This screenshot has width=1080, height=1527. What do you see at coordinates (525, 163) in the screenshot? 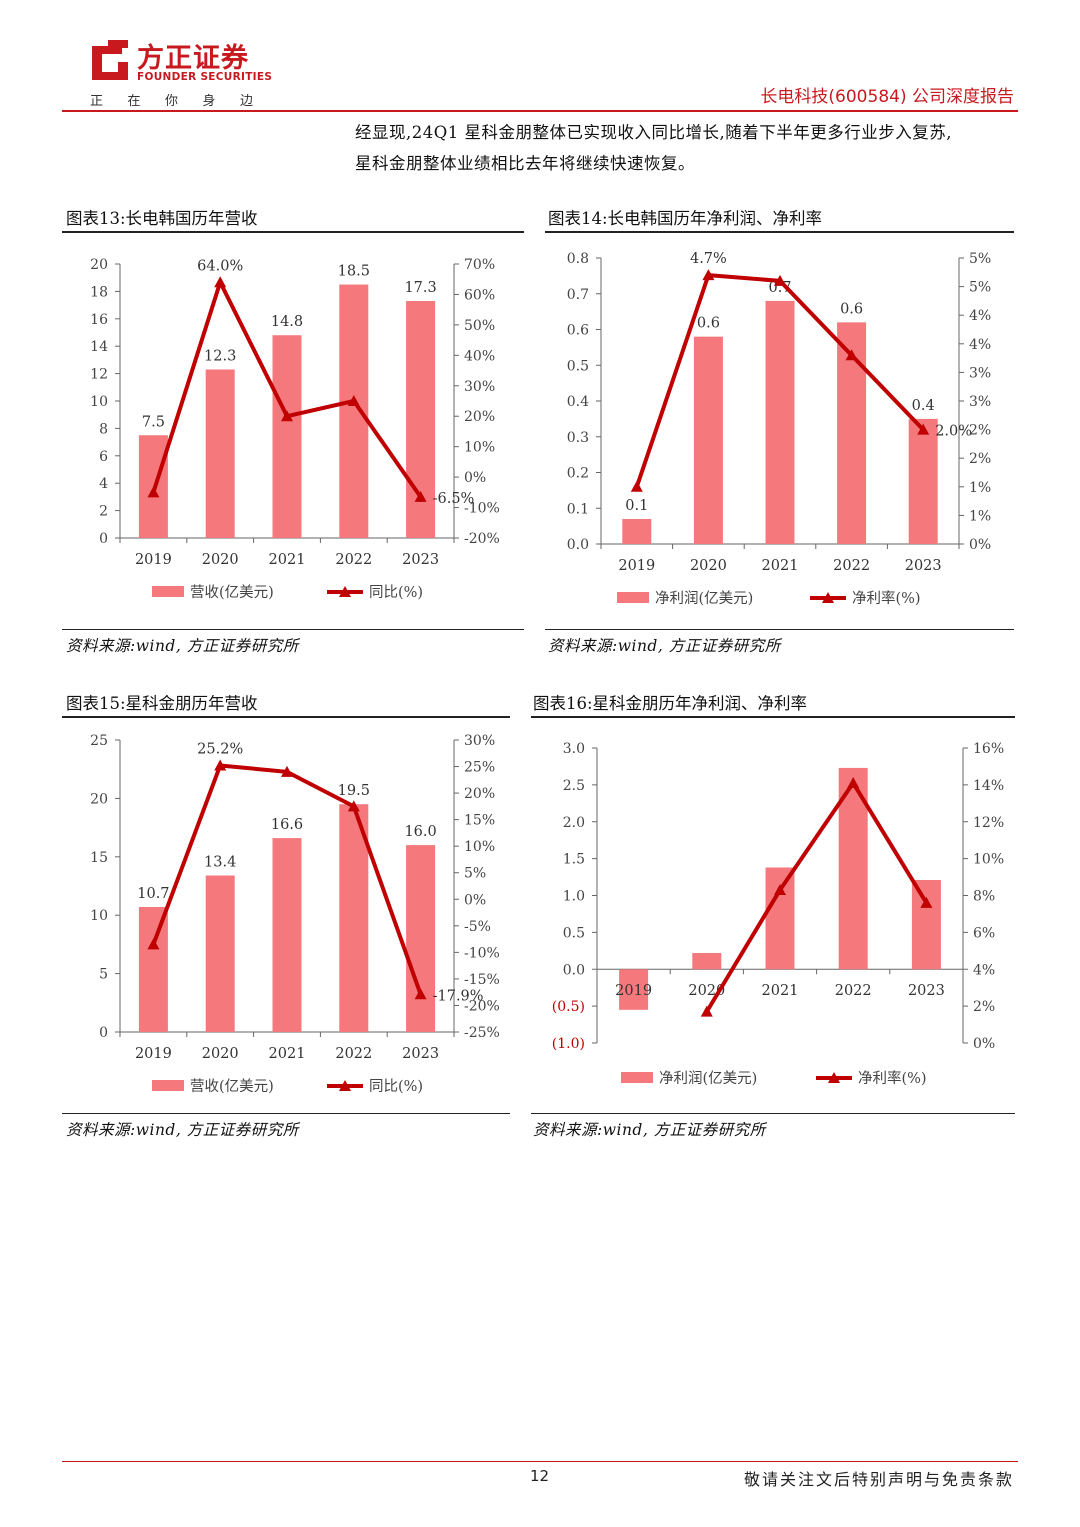
I see `intro-line: 星科金朋整体业绩相比去年将继续快速恢复。` at bounding box center [525, 163].